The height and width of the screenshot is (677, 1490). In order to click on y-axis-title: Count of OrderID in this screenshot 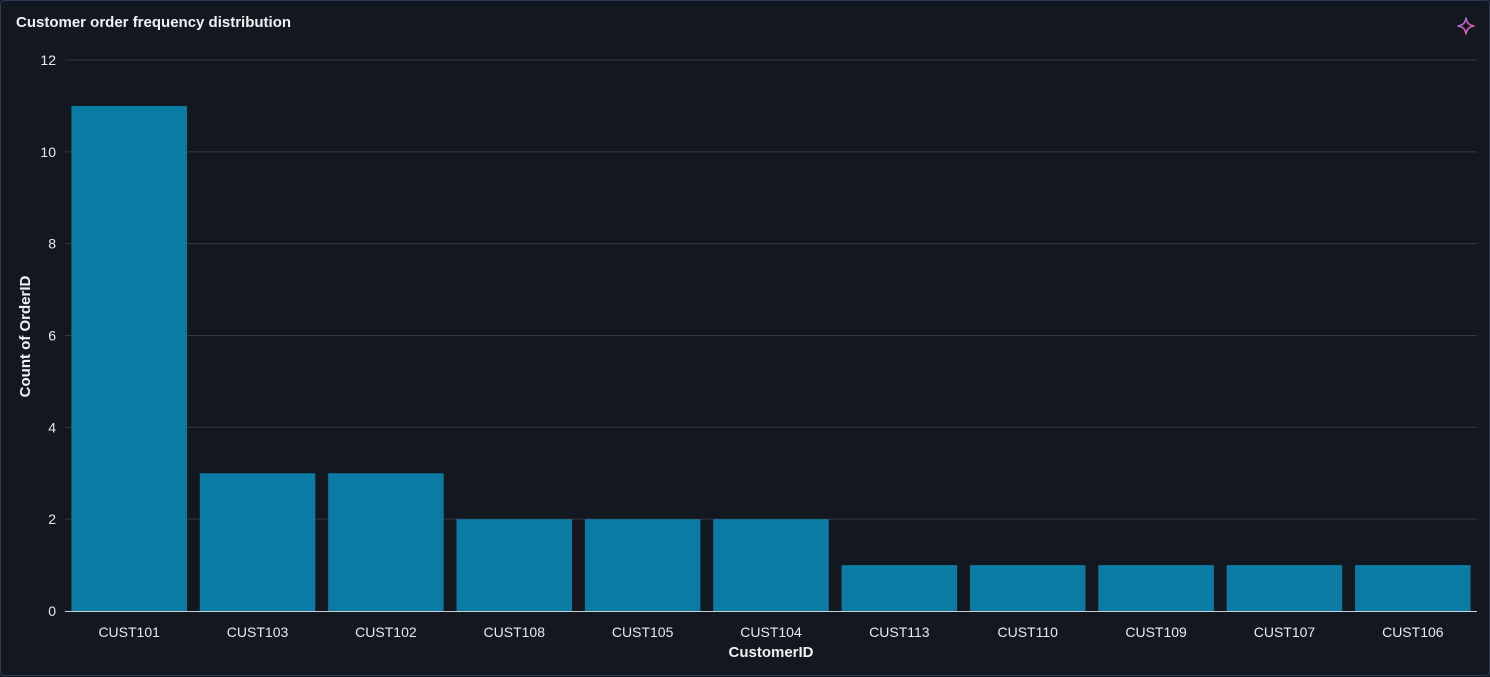, I will do `click(25, 337)`.